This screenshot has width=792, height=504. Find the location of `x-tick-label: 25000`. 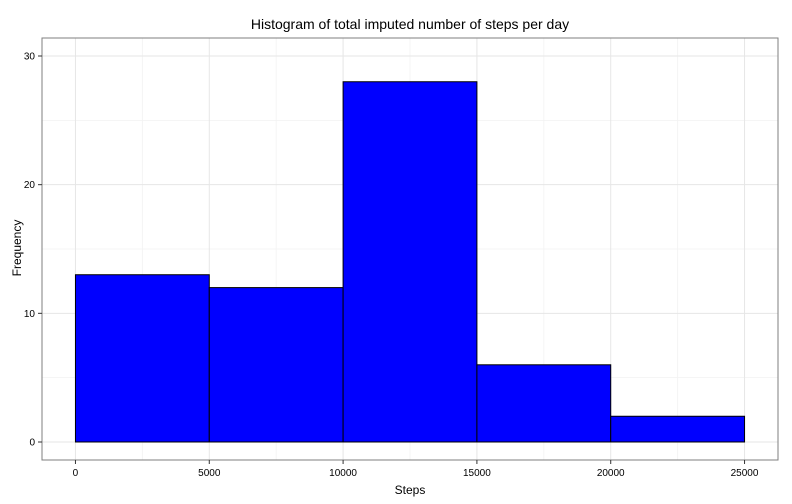

x-tick-label: 25000 is located at coordinates (745, 473).